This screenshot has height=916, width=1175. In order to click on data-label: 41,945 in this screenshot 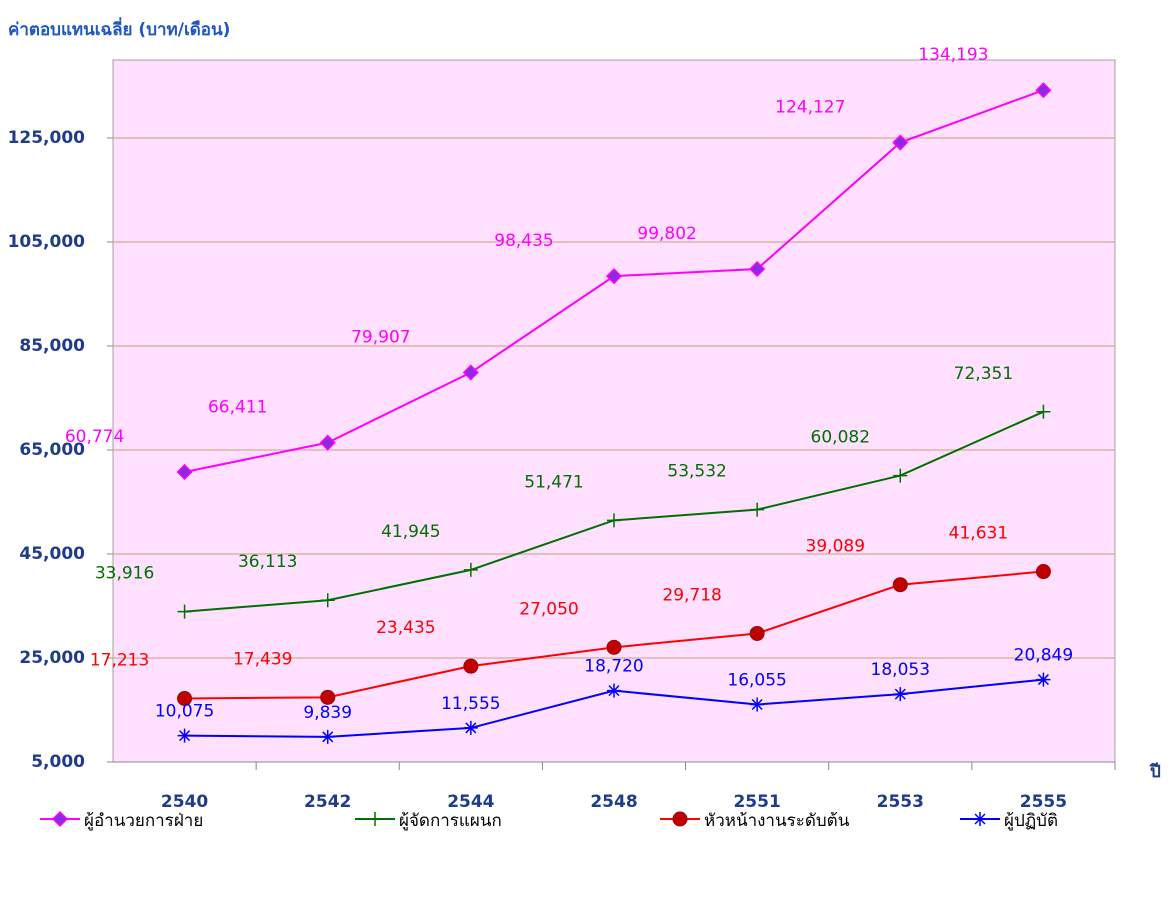, I will do `click(410, 532)`.